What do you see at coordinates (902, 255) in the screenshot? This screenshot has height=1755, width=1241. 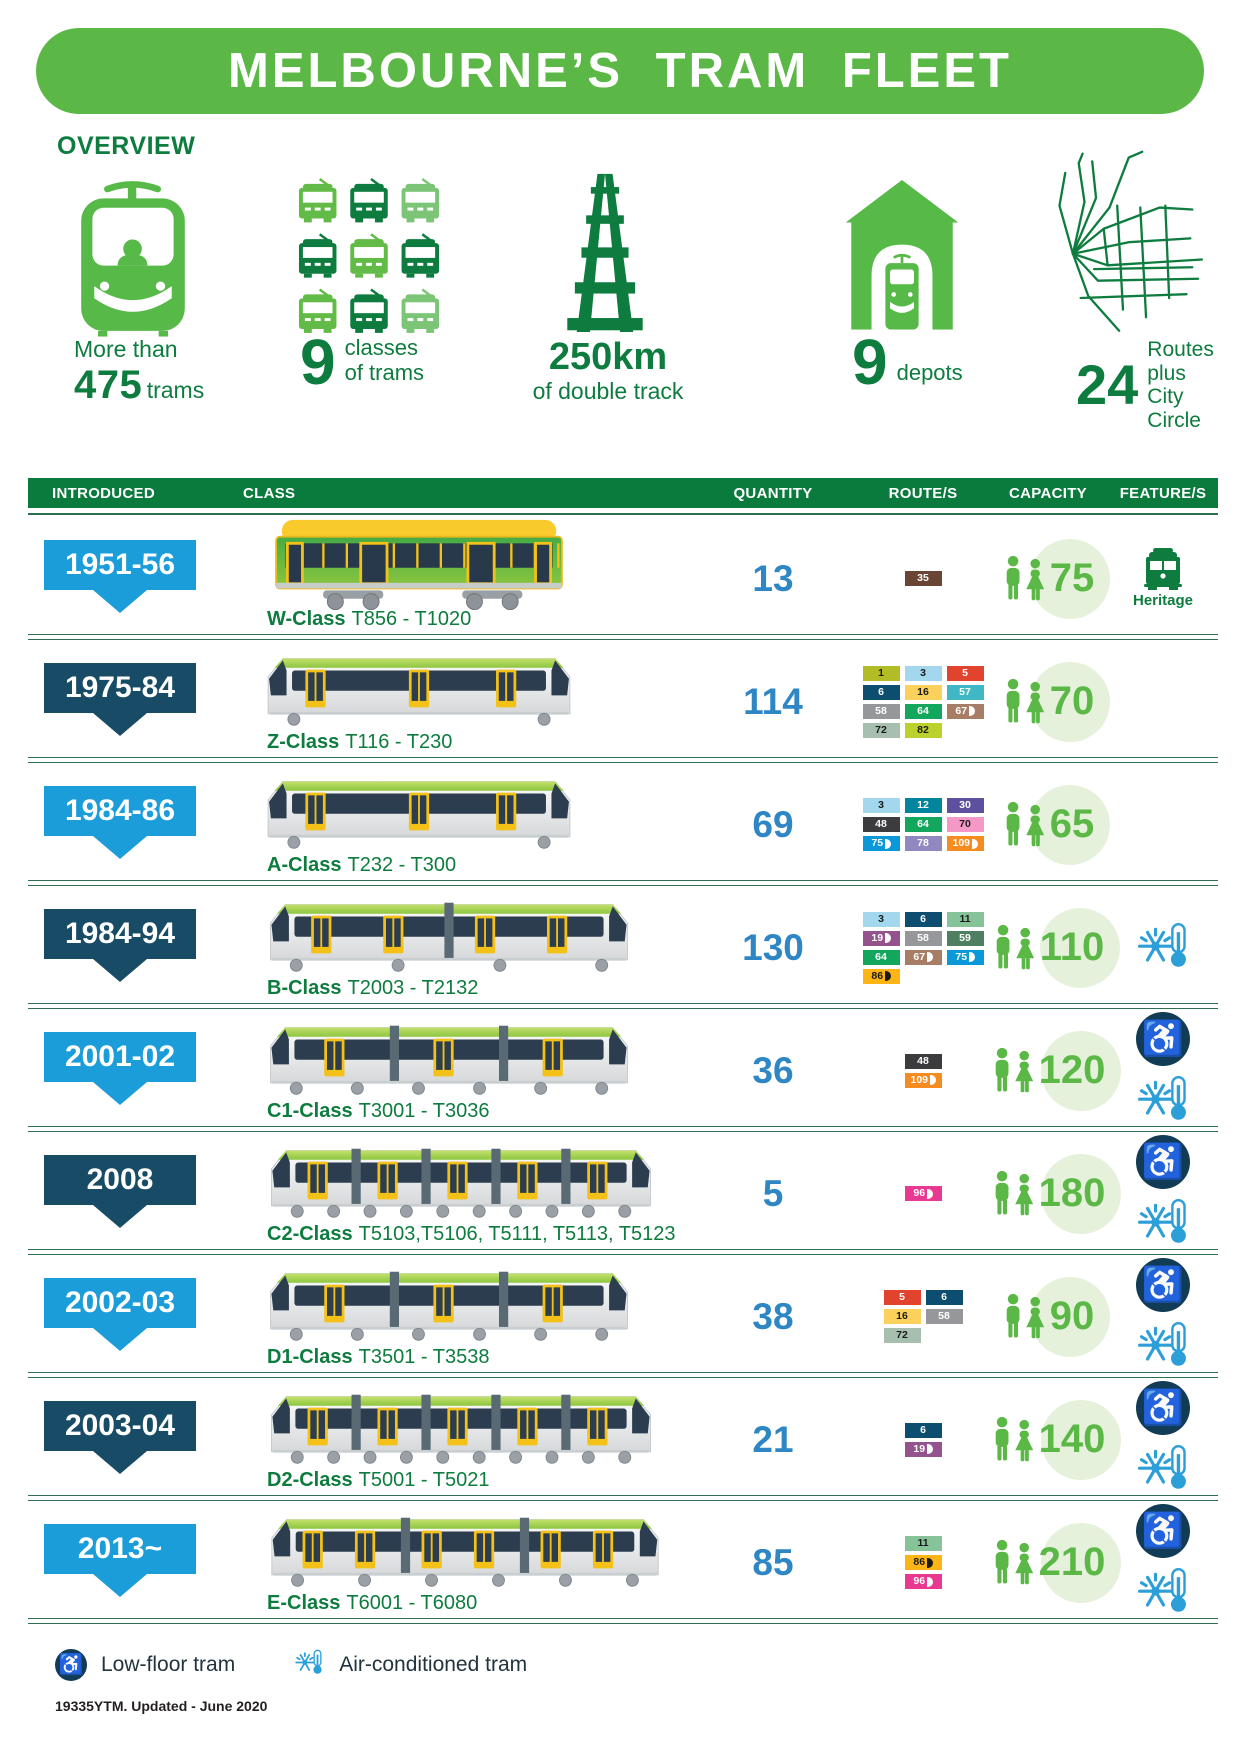 I see `depot-icon` at bounding box center [902, 255].